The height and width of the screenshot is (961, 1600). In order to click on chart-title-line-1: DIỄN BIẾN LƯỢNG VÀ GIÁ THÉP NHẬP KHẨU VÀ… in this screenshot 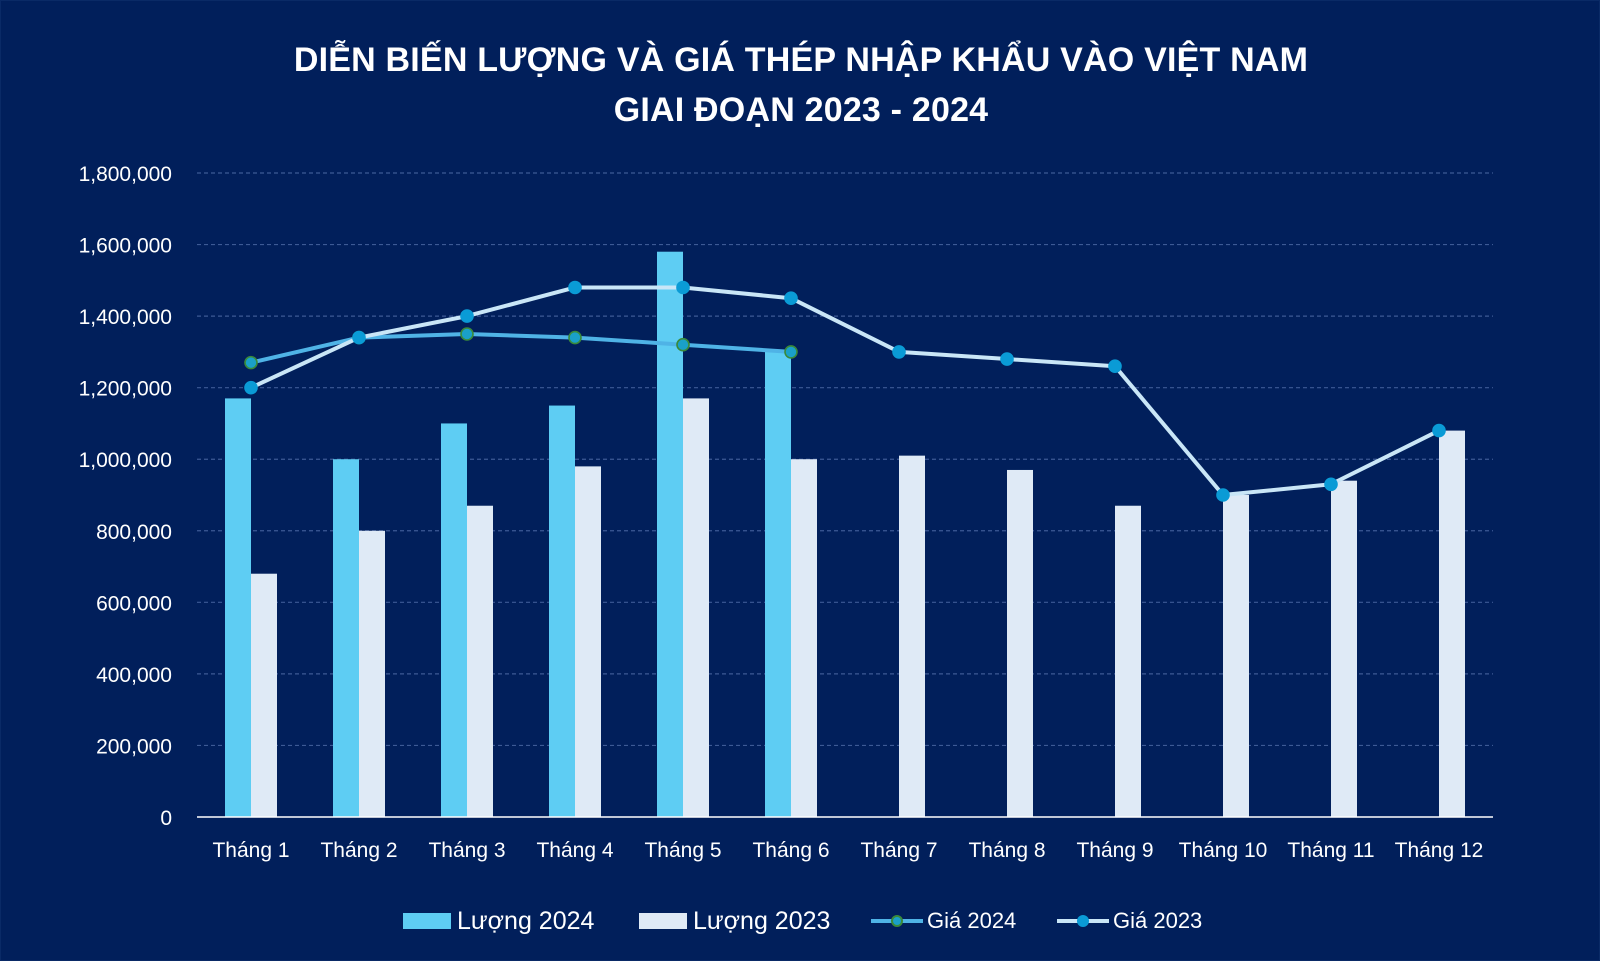, I will do `click(801, 60)`.